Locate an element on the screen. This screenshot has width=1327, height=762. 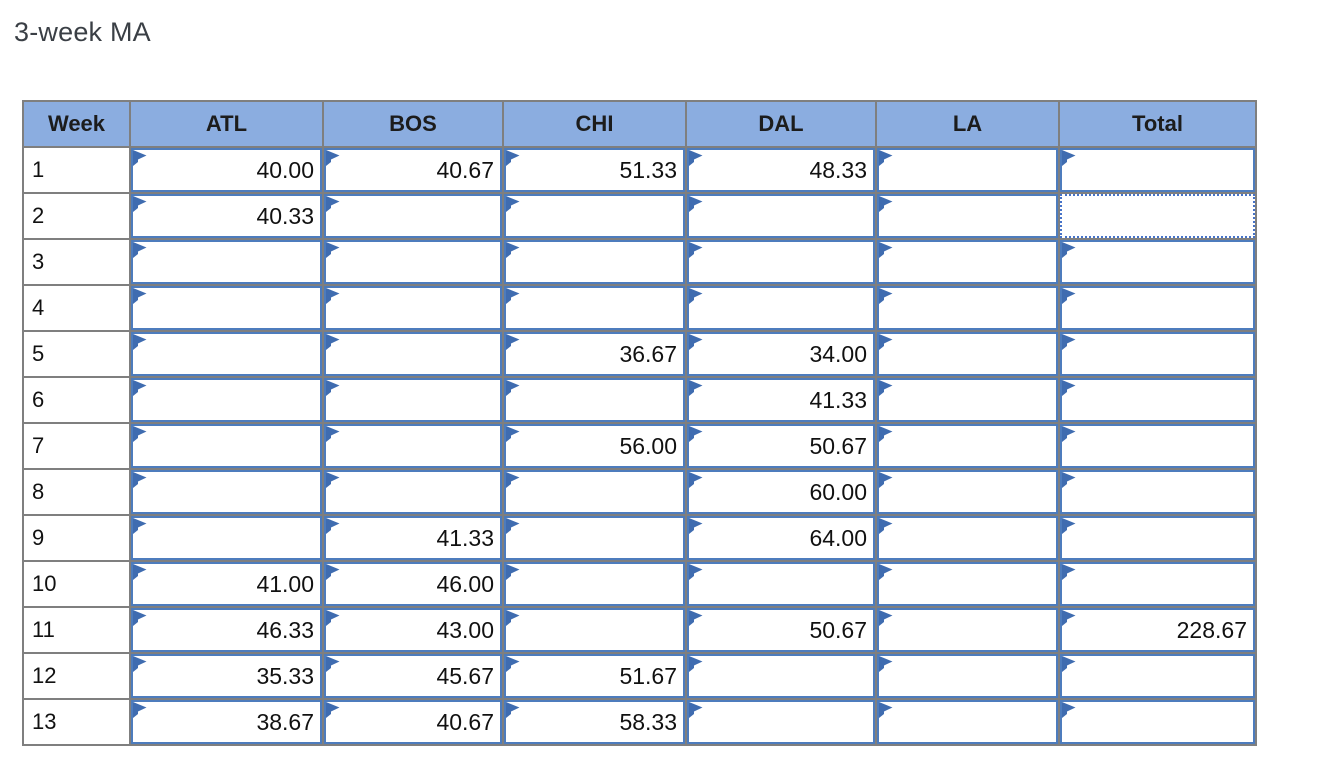
input-cell-week-6-dal: 41.33 is located at coordinates (781, 400).